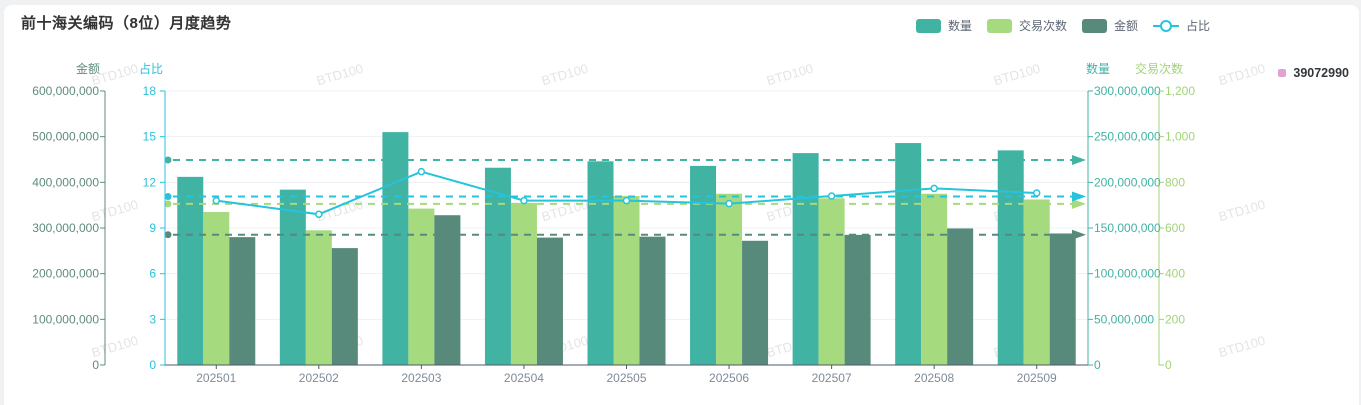  Describe the element at coordinates (1180, 91) in the screenshot. I see `transactions-axis-tick-label: 1,200` at that location.